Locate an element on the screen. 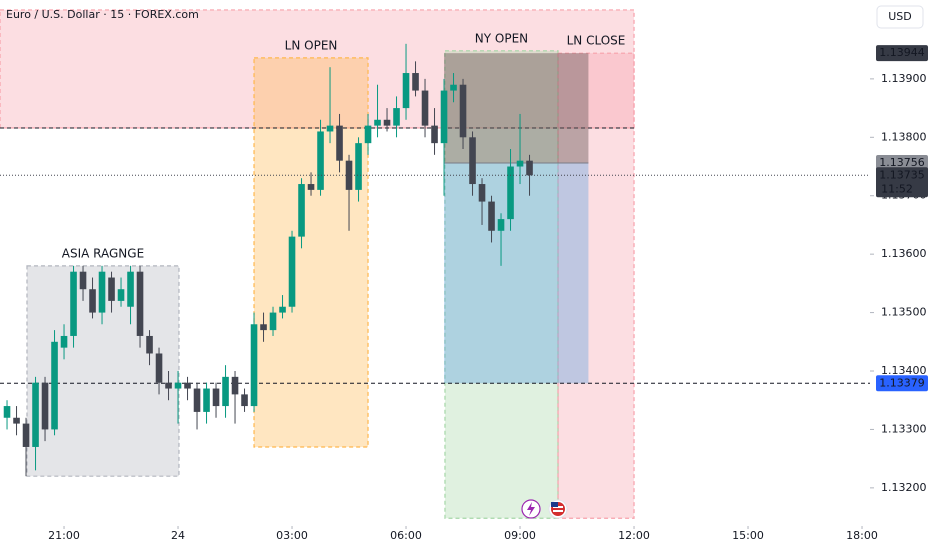 This screenshot has height=554, width=932. currency-label: USD is located at coordinates (900, 16).